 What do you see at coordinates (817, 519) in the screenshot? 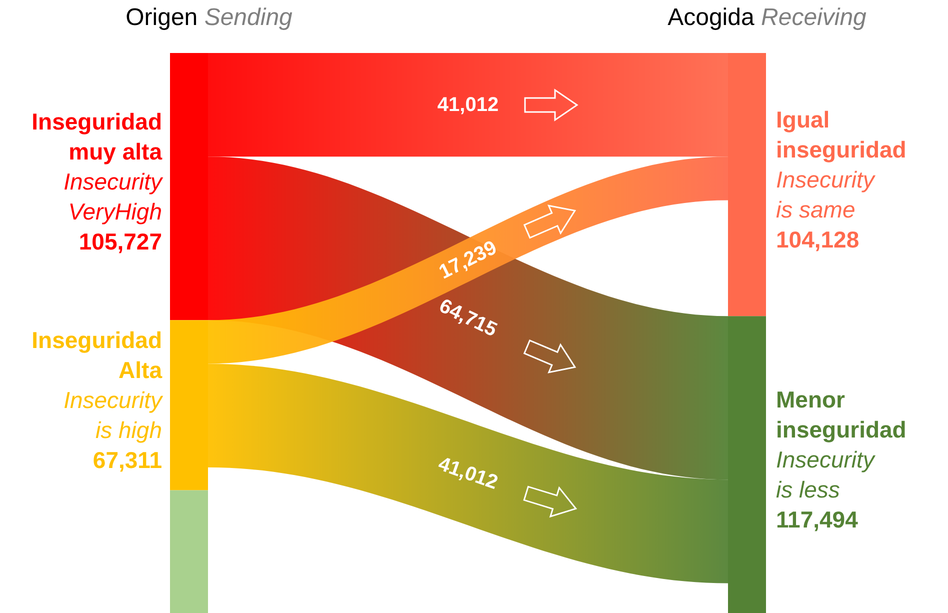
I see `data-label: 117,494` at bounding box center [817, 519].